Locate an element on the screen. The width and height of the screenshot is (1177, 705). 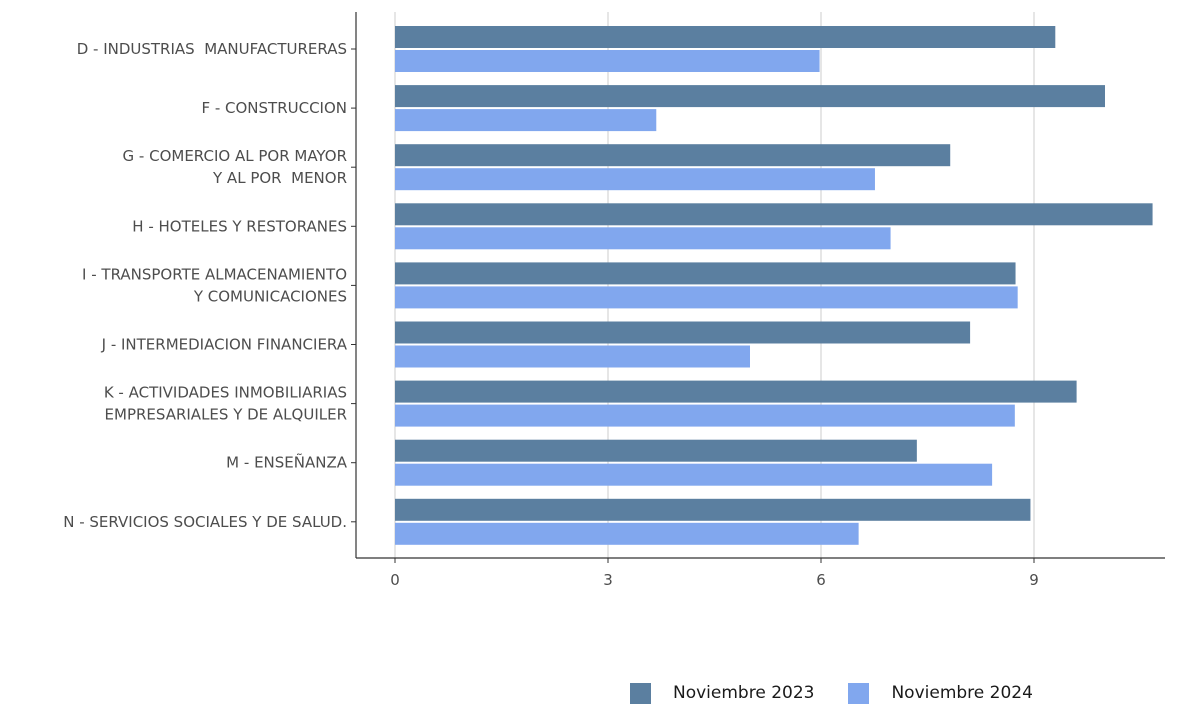
legend: Noviembre 2023 Noviembre 2024 is located at coordinates (831, 693).